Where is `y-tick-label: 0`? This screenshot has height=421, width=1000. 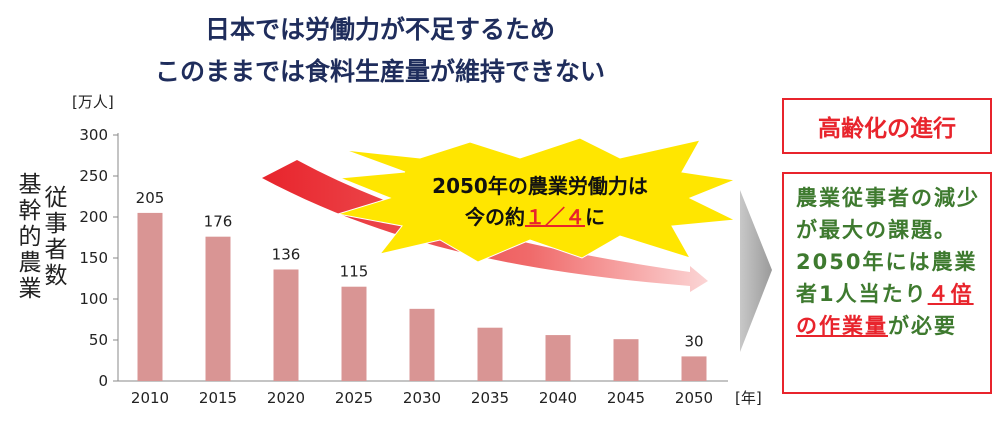
y-tick-label: 0 is located at coordinates (103, 381).